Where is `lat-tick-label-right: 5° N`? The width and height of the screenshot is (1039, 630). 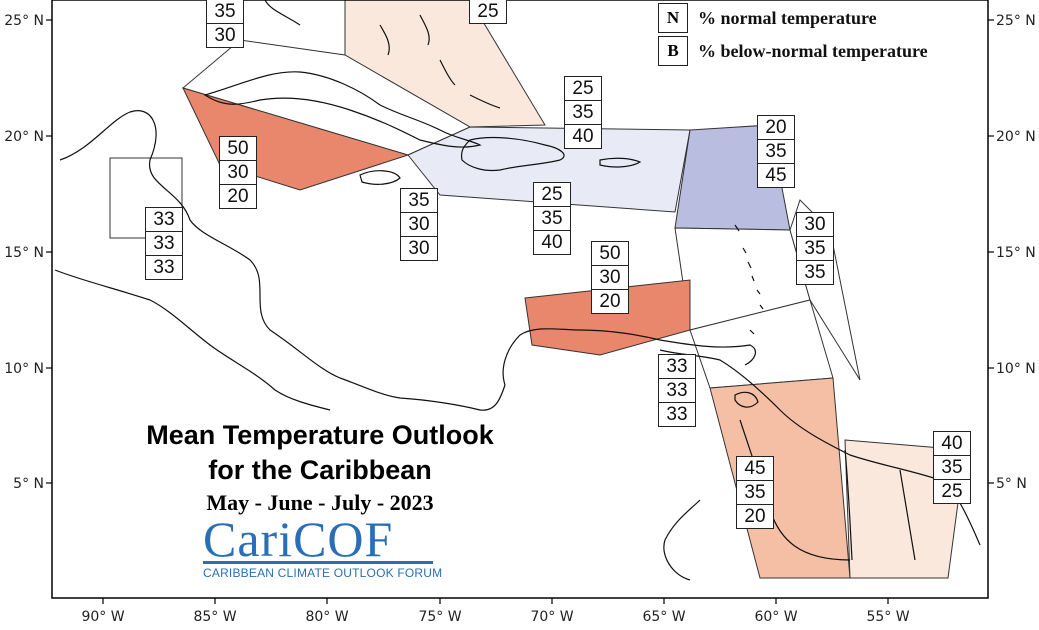 lat-tick-label-right: 5° N is located at coordinates (1011, 484).